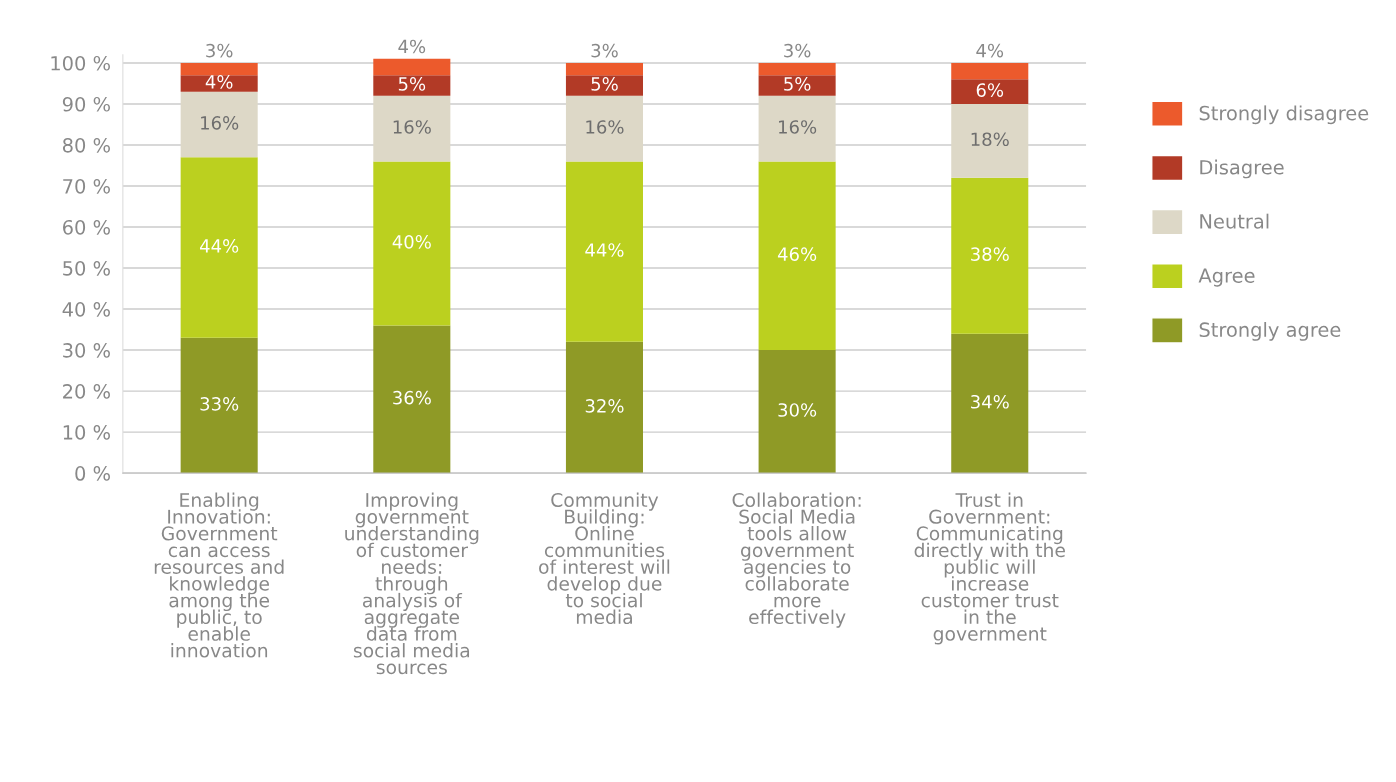 The height and width of the screenshot is (782, 1396). What do you see at coordinates (796, 560) in the screenshot?
I see `x-tick-label: Collaboration: Social Media tools allow government agencies to collaborate more effectively` at bounding box center [796, 560].